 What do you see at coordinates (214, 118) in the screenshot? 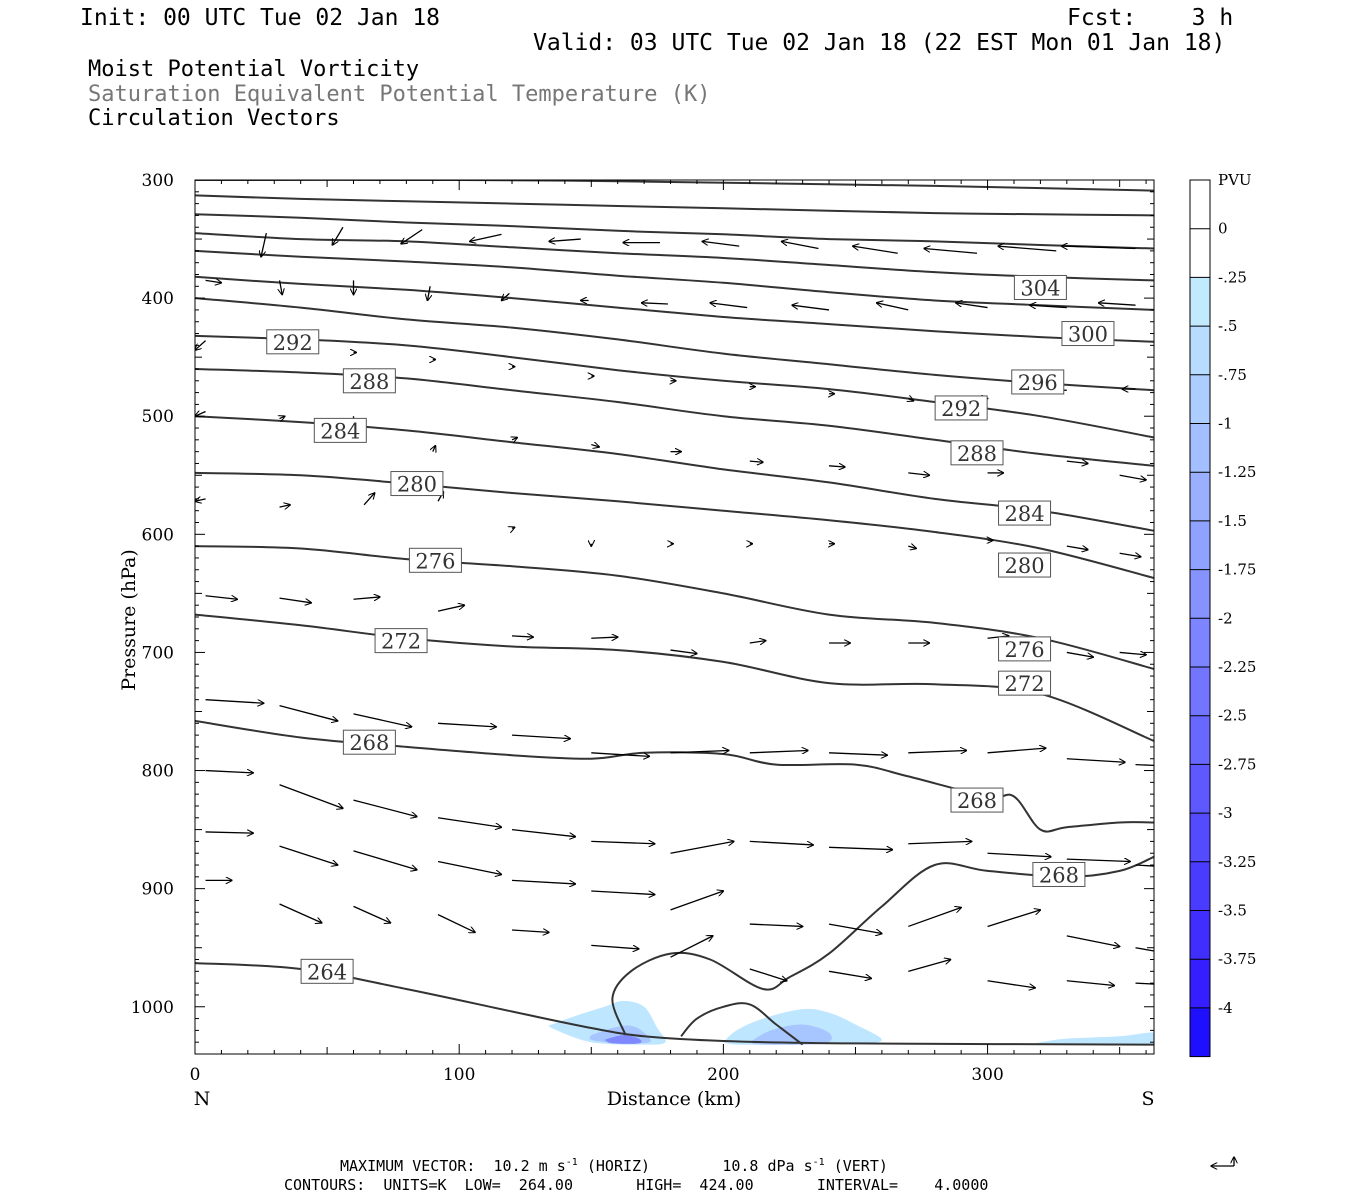
I see `field-title-vectors: Circulation Vectors` at bounding box center [214, 118].